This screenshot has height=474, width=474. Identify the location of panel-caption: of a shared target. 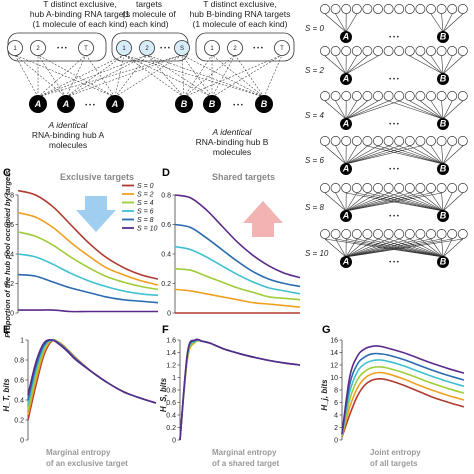
(245, 463).